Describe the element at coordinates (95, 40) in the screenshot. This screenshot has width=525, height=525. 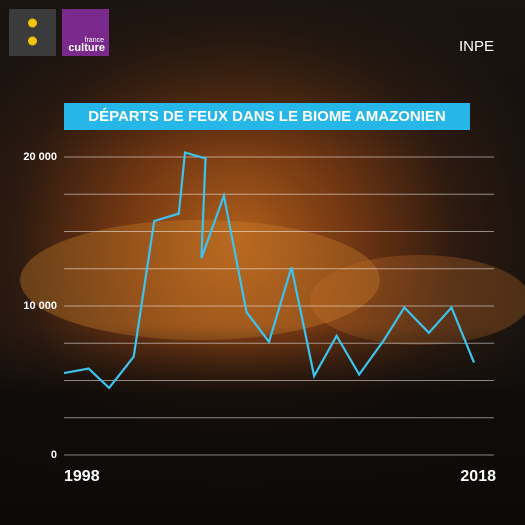
I see `logo-text: france` at that location.